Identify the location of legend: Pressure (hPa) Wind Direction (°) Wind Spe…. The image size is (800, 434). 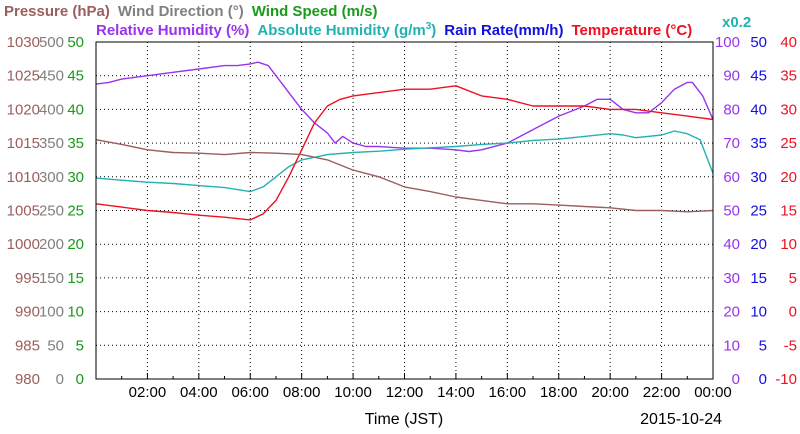
(377, 21).